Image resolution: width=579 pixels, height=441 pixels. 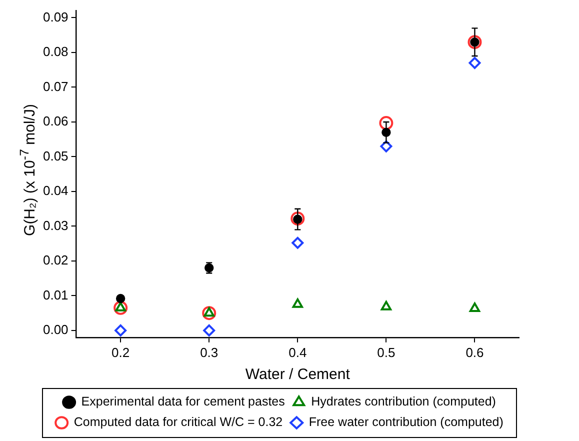 What do you see at coordinates (386, 352) in the screenshot?
I see `x-tick-label: 0.5` at bounding box center [386, 352].